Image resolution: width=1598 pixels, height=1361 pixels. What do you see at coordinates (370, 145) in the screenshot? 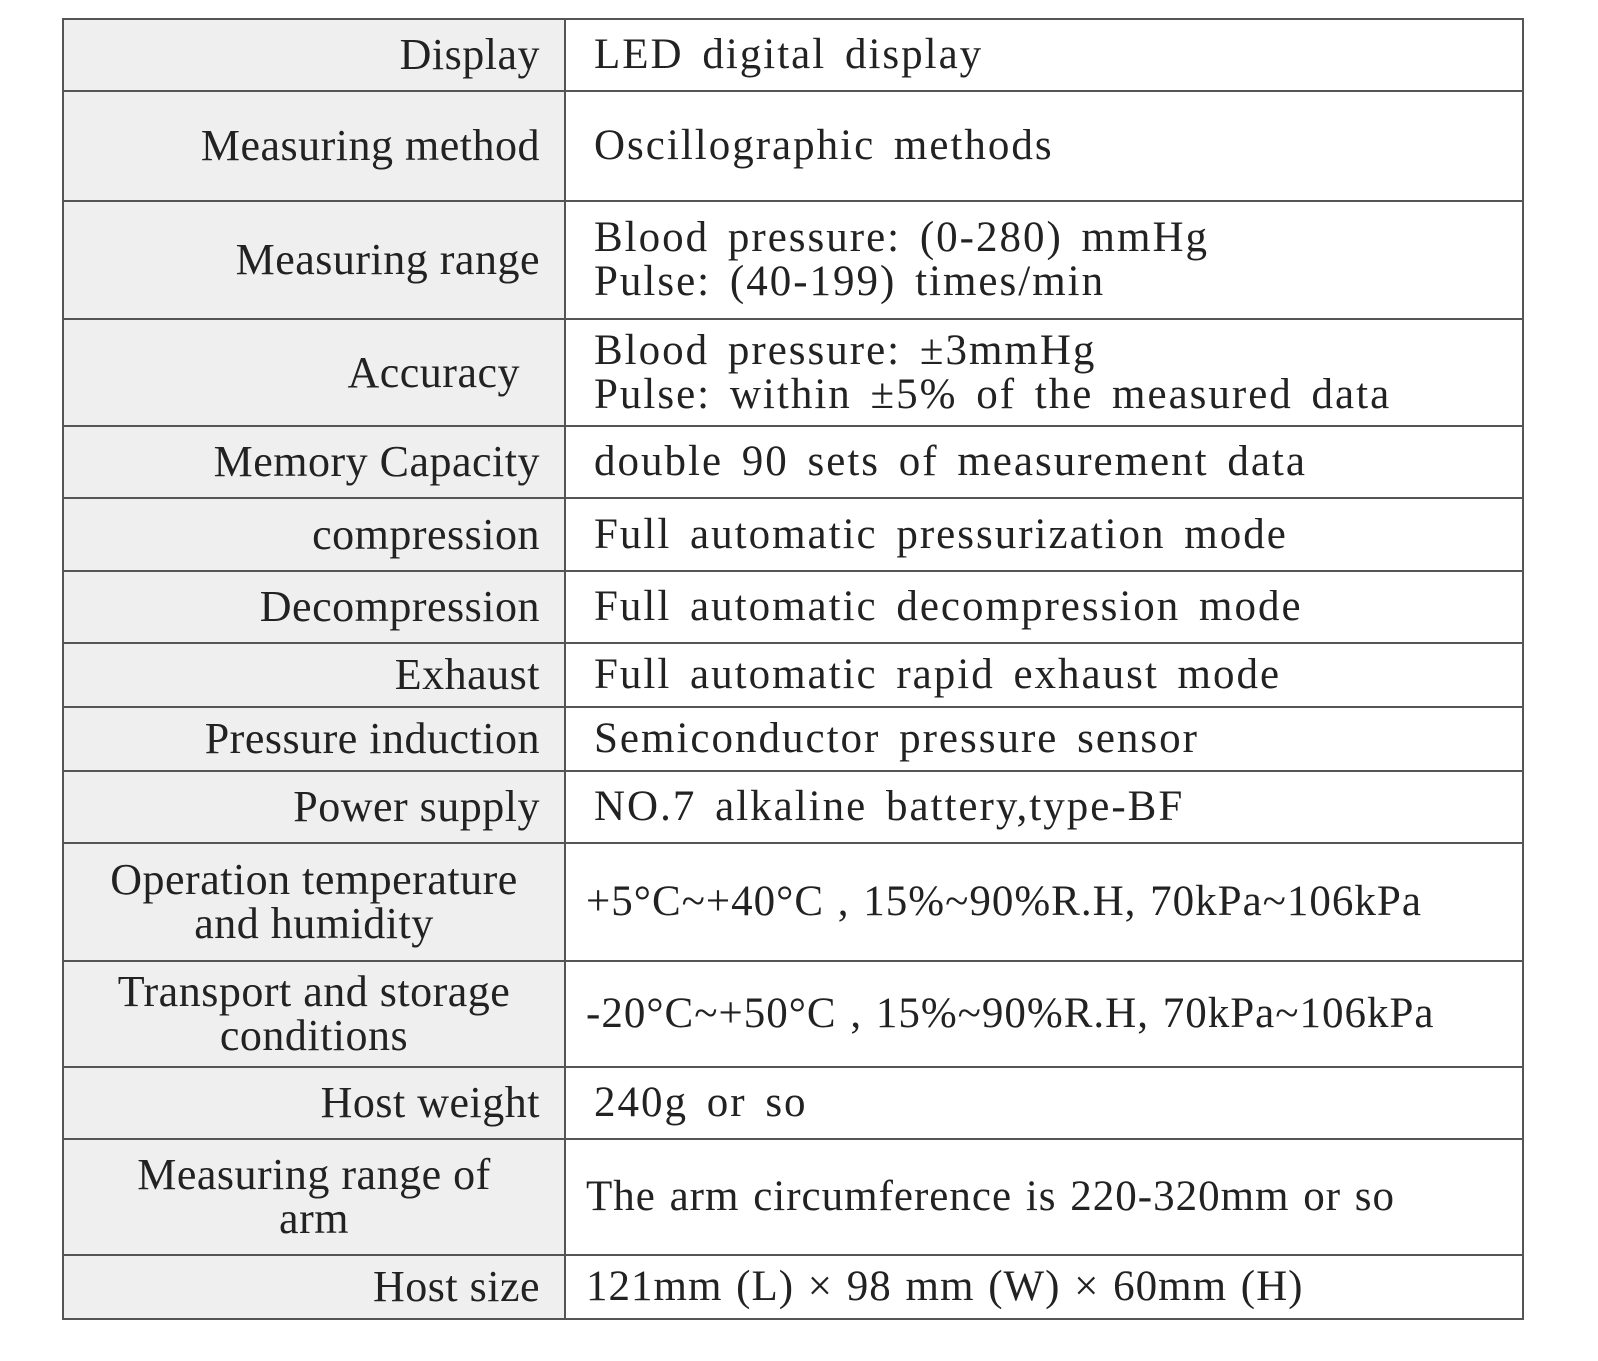
I see `spec-label-line: Measuring method` at bounding box center [370, 145].